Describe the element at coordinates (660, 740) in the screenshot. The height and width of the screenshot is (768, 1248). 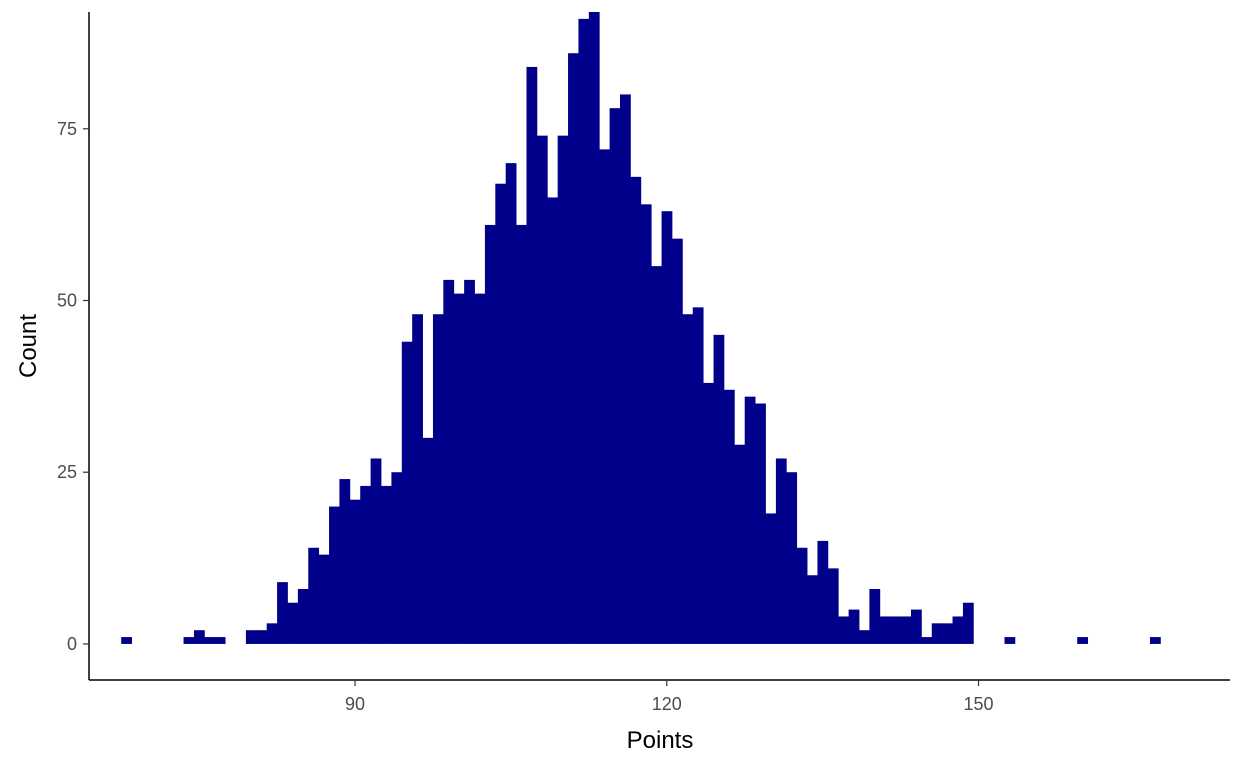
I see `x-axis-title: Points` at that location.